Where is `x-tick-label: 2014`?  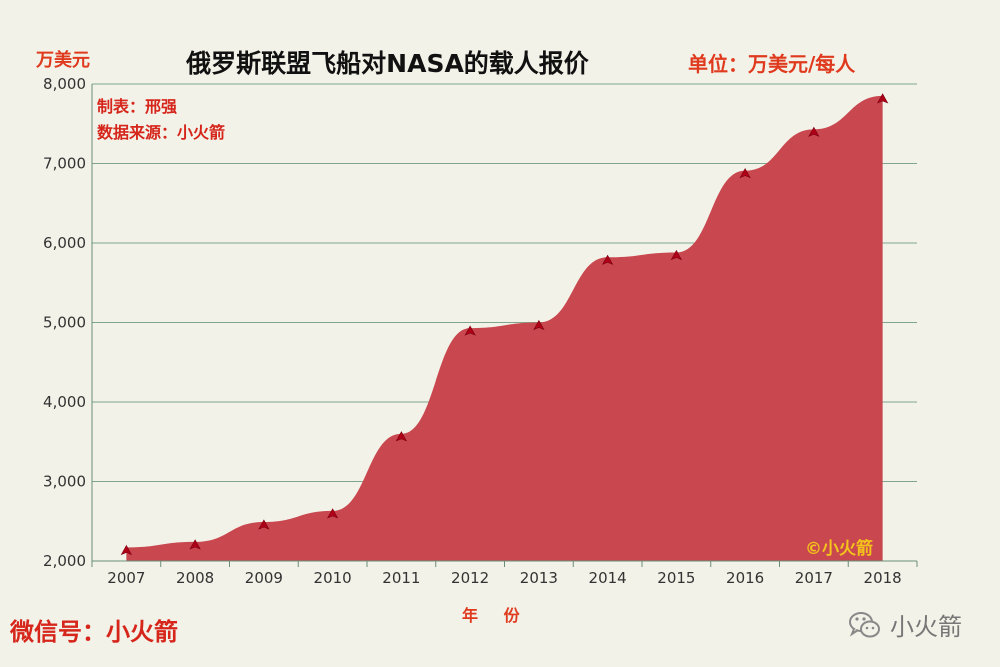 x-tick-label: 2014 is located at coordinates (608, 578).